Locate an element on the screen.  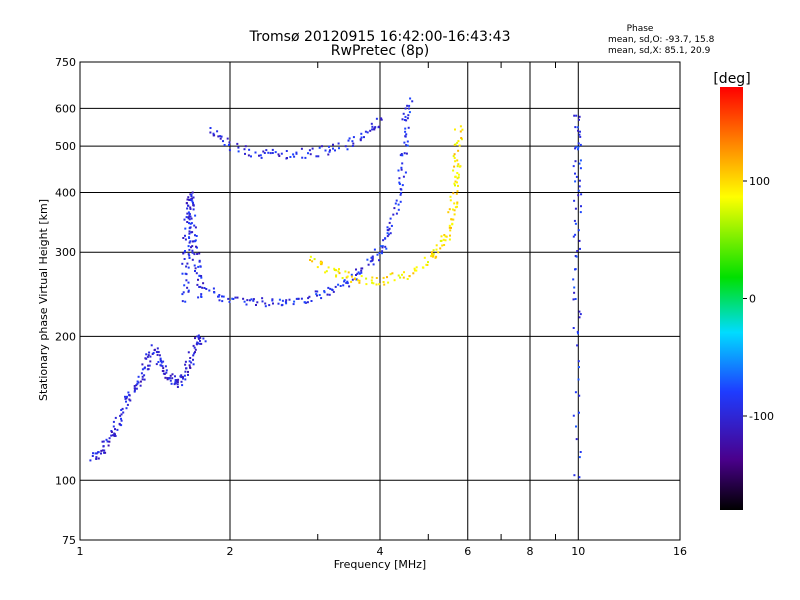
chart-subtitle: RwPretec (8p) is located at coordinates (380, 51).